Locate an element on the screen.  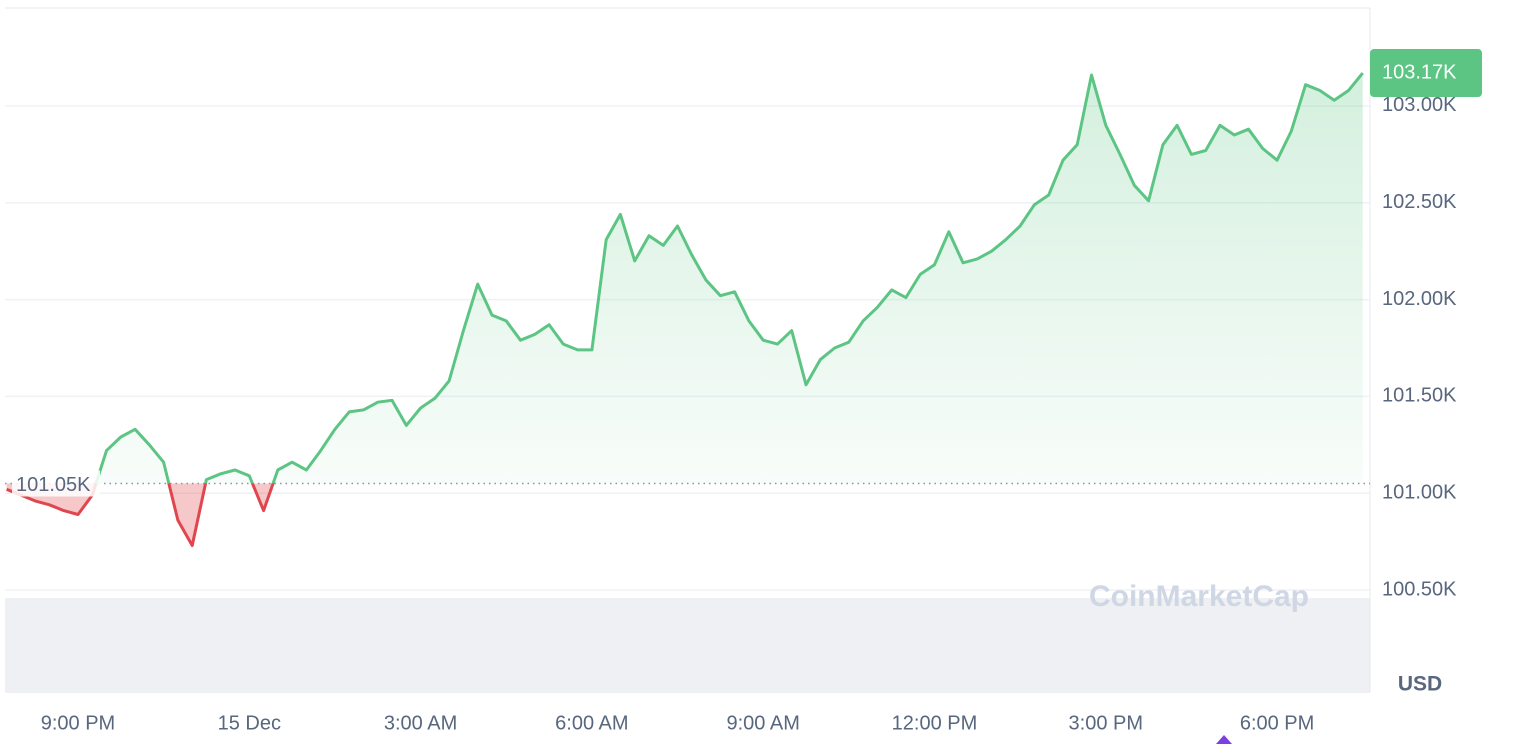
last-price-badge is located at coordinates (1426, 73).